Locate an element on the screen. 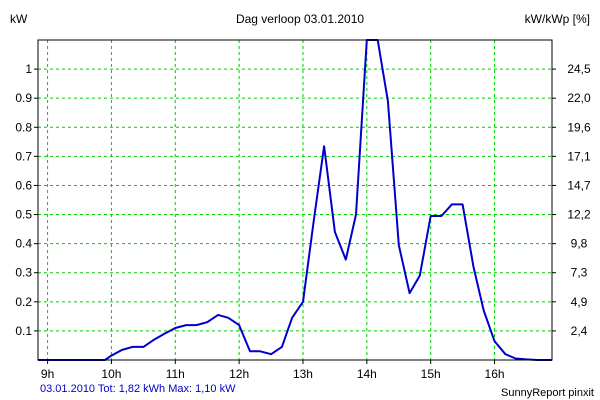  y-tick-label: 0.7 is located at coordinates (23, 156).